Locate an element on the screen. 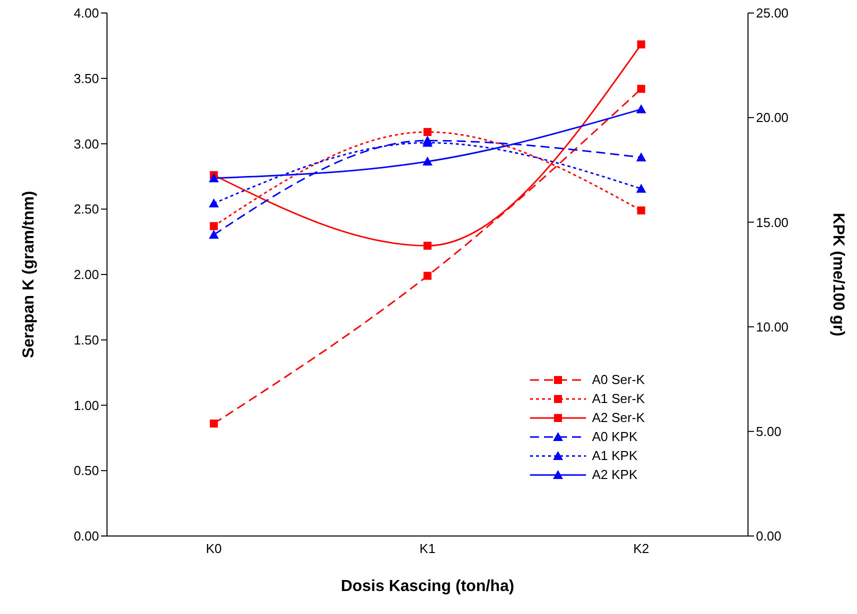 Image resolution: width=857 pixels, height=614 pixels. y2-tick-label: 0.00 is located at coordinates (769, 536).